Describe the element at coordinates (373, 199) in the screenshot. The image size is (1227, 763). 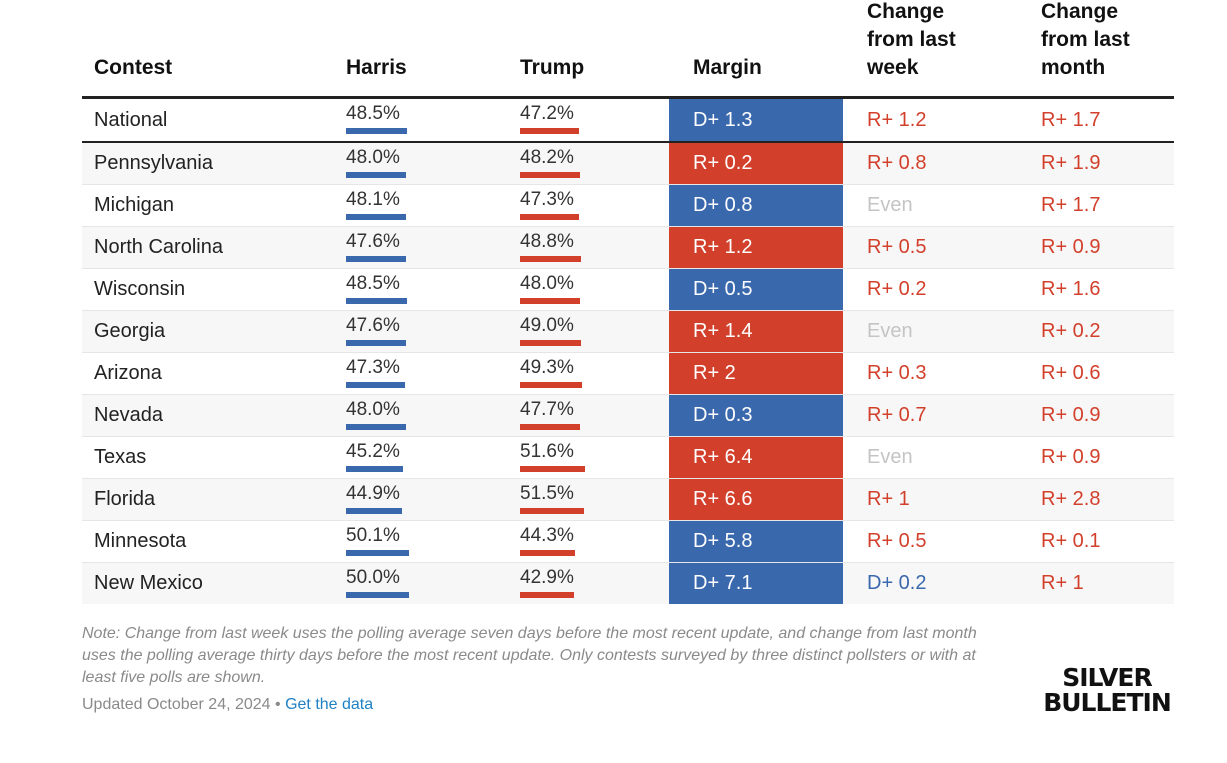
I see `harris-value: 48.1%` at that location.